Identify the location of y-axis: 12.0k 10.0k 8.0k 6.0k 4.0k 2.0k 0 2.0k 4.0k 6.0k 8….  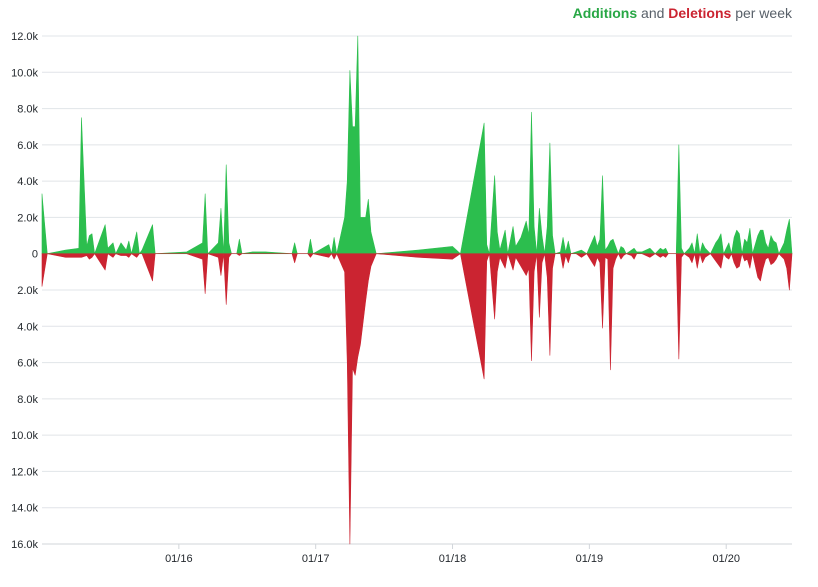
(24, 291).